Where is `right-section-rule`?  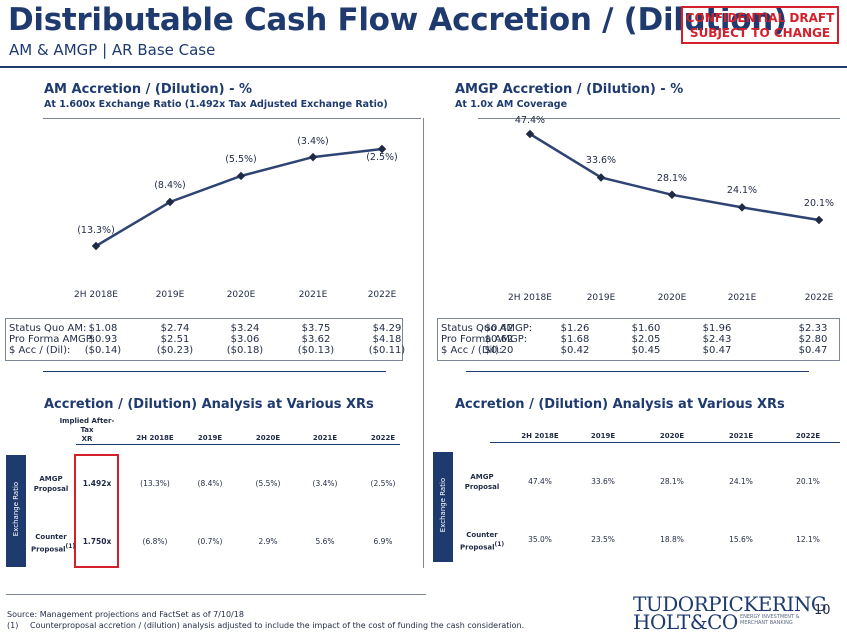 right-section-rule is located at coordinates (637, 371).